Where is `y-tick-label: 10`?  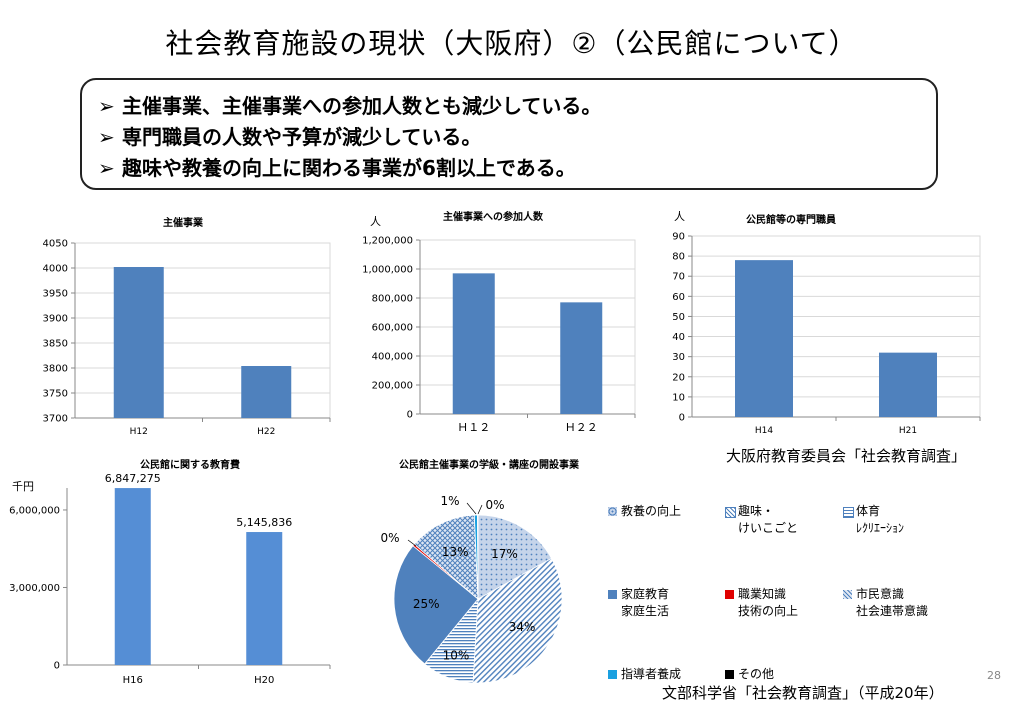
y-tick-label: 10 is located at coordinates (678, 397).